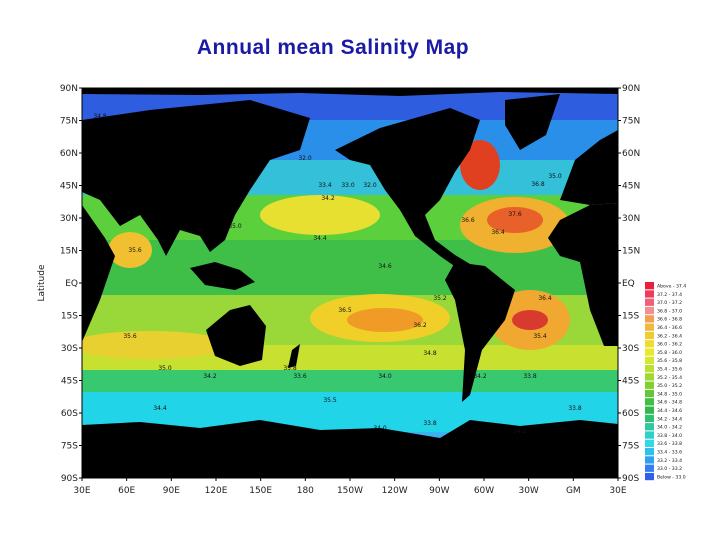  Describe the element at coordinates (669, 328) in the screenshot. I see `legend-label: 36.4 - 36.6` at that location.